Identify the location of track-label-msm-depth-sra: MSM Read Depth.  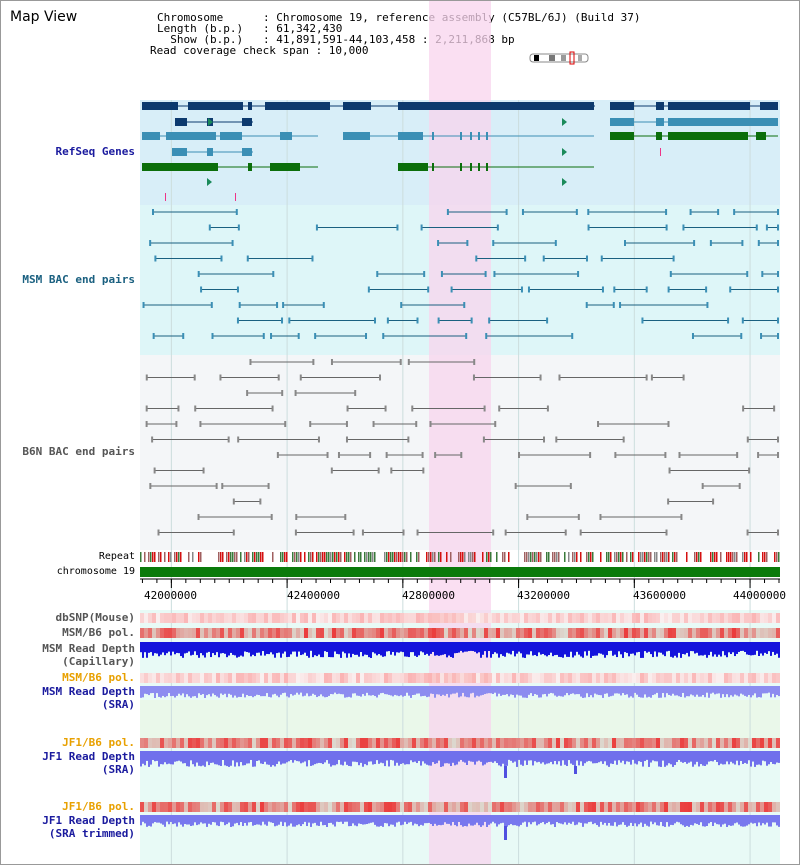
(88, 691).